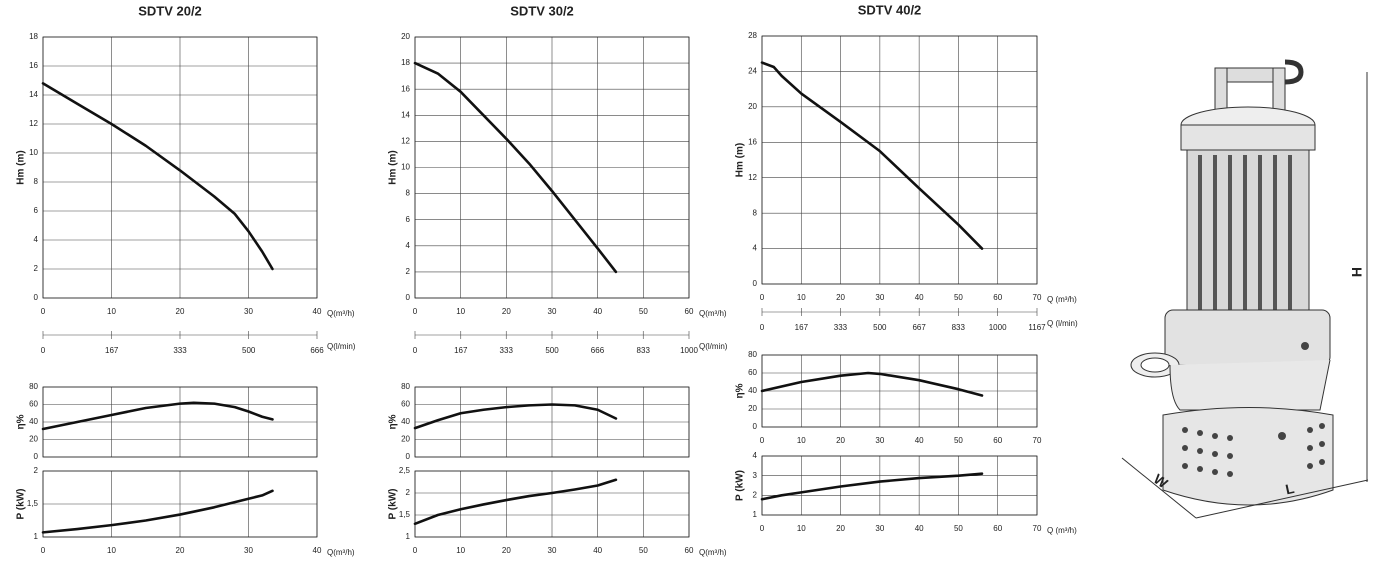  What do you see at coordinates (1357, 272) in the screenshot?
I see `dim-label: H` at bounding box center [1357, 272].